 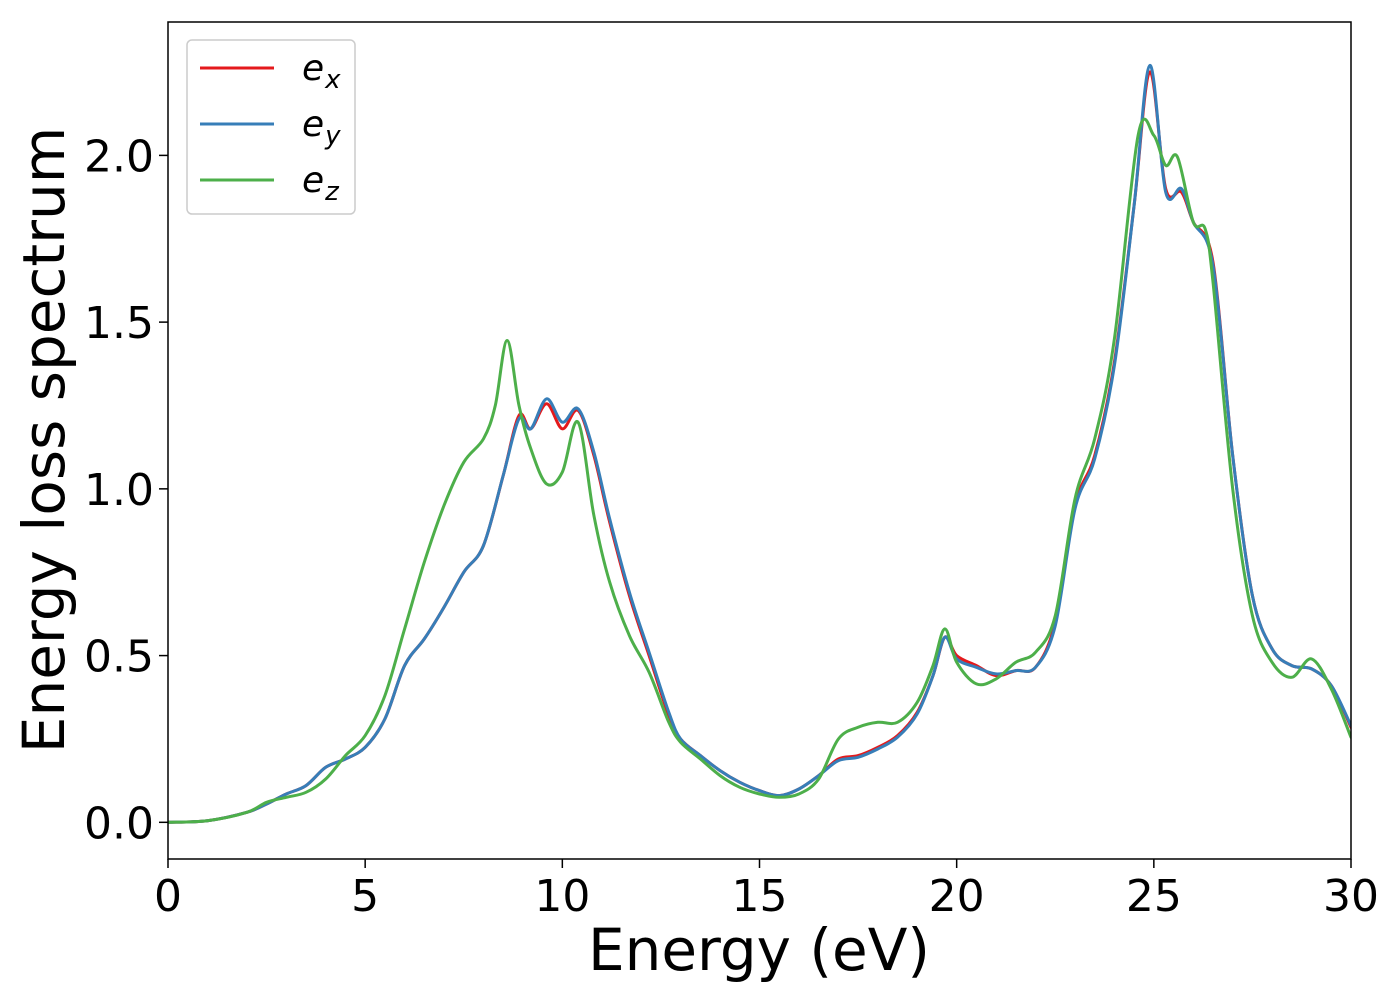 What do you see at coordinates (759, 950) in the screenshot?
I see `x-axis-title: Energy (eV)` at bounding box center [759, 950].